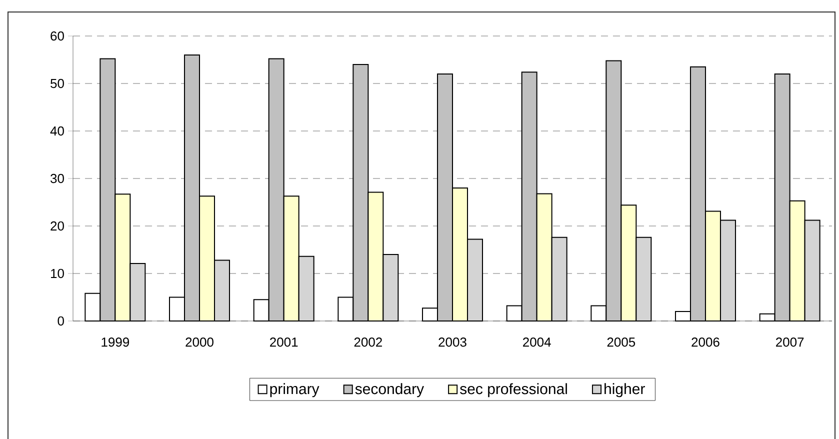  I want to click on x-tick-label: 2002, so click(368, 342).